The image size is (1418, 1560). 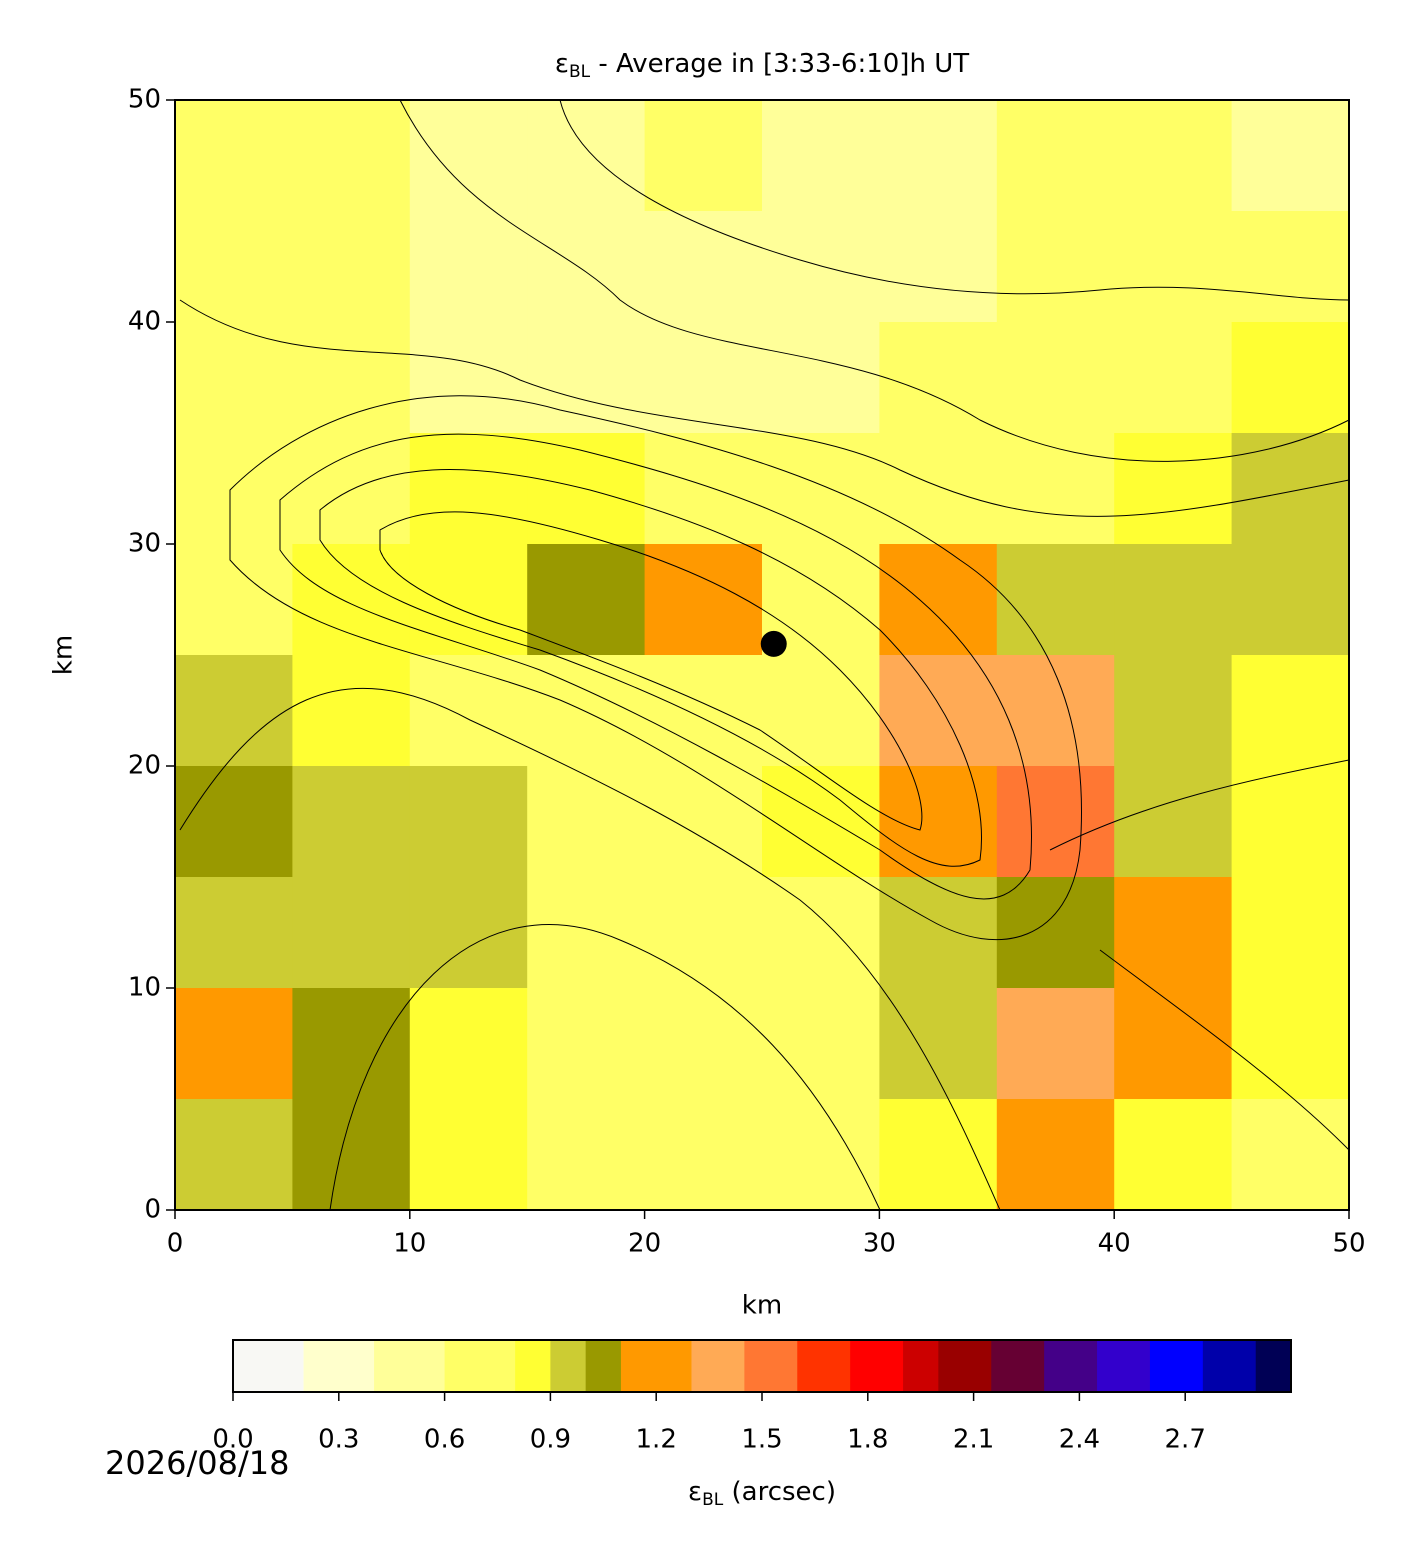 What do you see at coordinates (197, 1463) in the screenshot?
I see `date-annotation: 2026/08/18` at bounding box center [197, 1463].